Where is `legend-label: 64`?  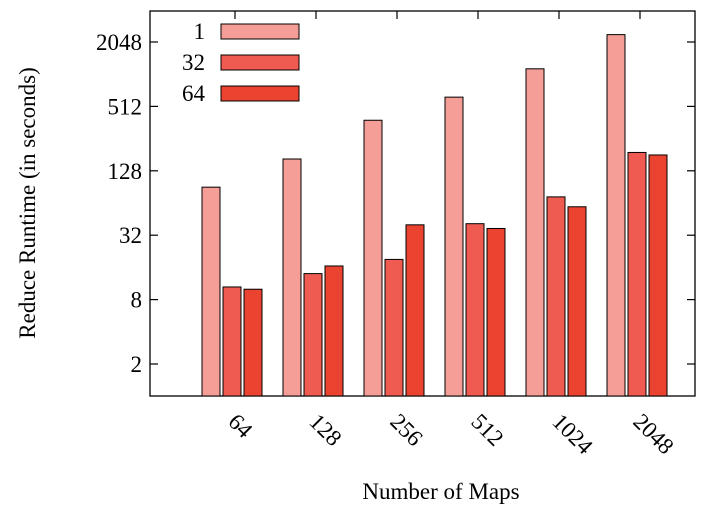 legend-label: 64 is located at coordinates (194, 93).